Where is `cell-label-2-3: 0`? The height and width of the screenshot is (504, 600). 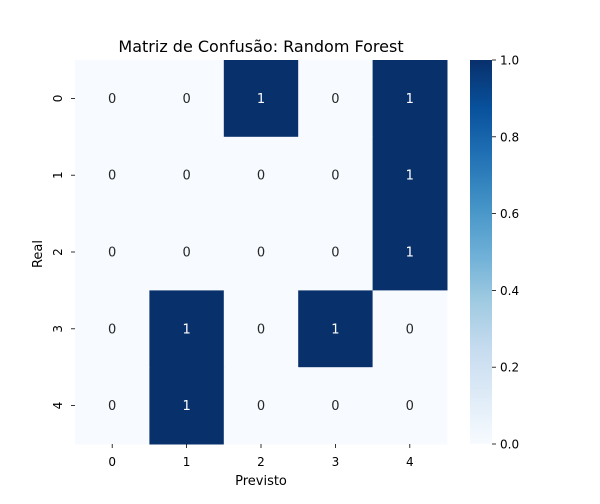 cell-label-2-3: 0 is located at coordinates (335, 253).